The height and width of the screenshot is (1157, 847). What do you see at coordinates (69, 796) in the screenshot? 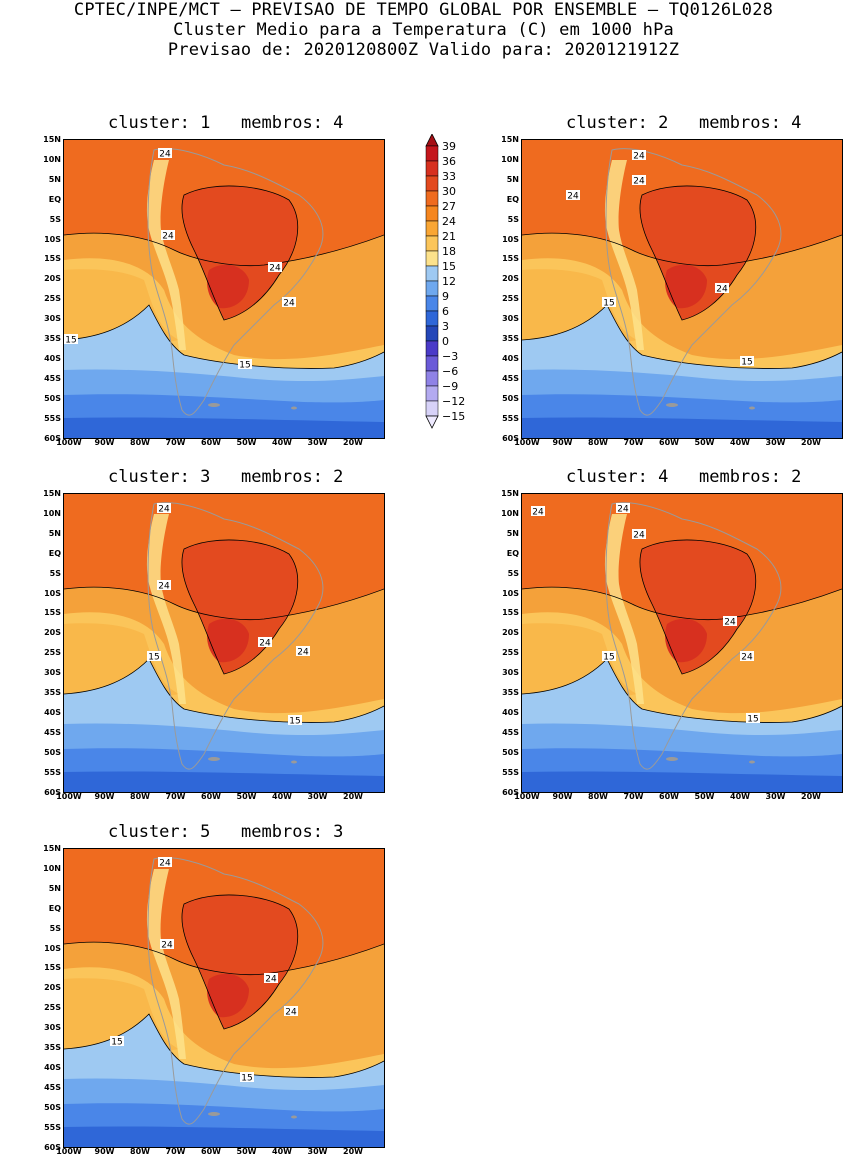
I see `x-tick-label: 100W` at bounding box center [69, 796].